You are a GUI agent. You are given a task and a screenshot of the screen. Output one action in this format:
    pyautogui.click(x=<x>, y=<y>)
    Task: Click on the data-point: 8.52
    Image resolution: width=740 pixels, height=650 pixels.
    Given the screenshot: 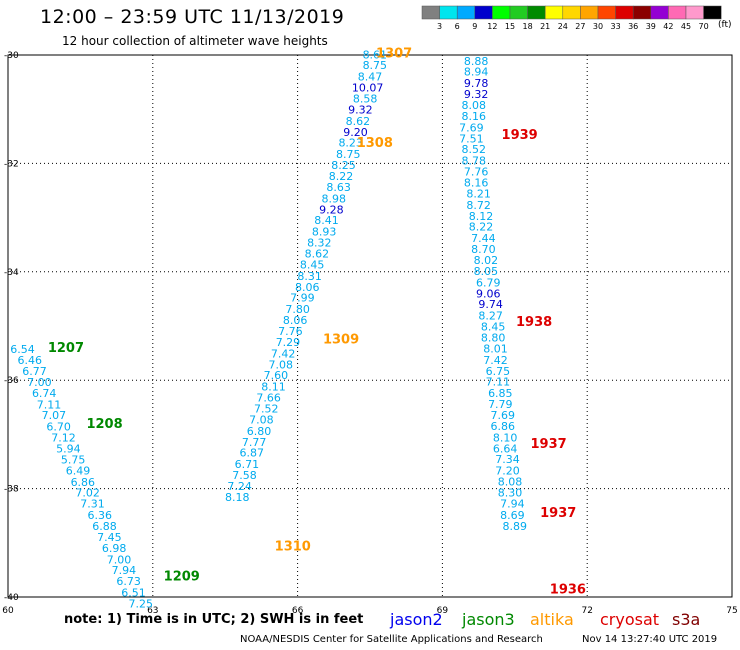 What is the action you would take?
    pyautogui.click(x=474, y=149)
    